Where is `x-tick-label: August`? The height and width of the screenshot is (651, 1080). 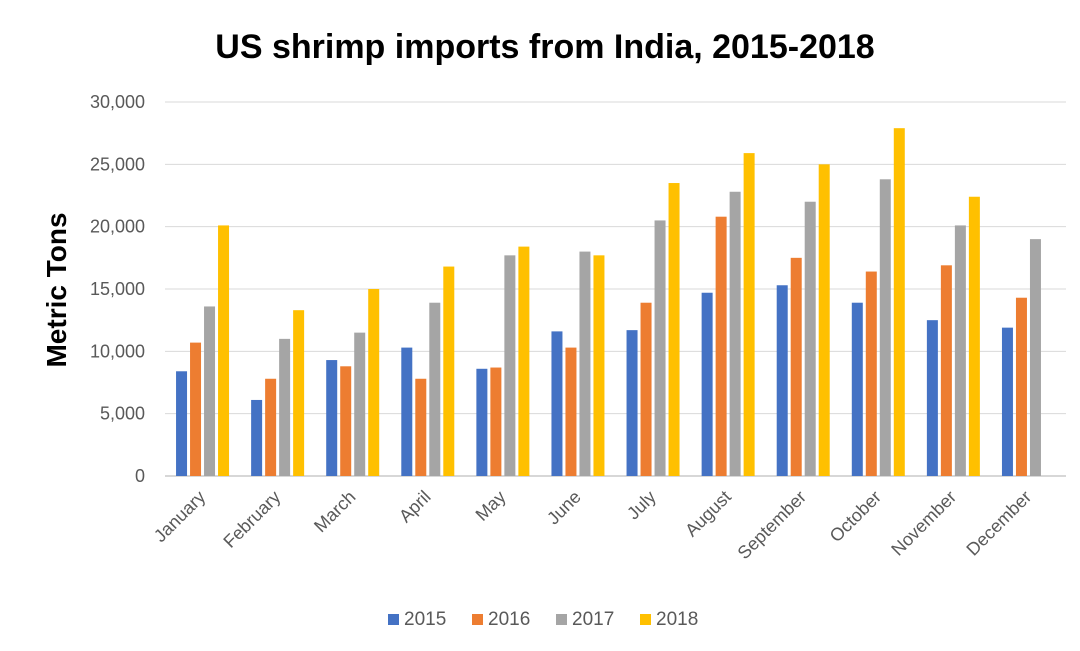
x-tick-label: August is located at coordinates (708, 514).